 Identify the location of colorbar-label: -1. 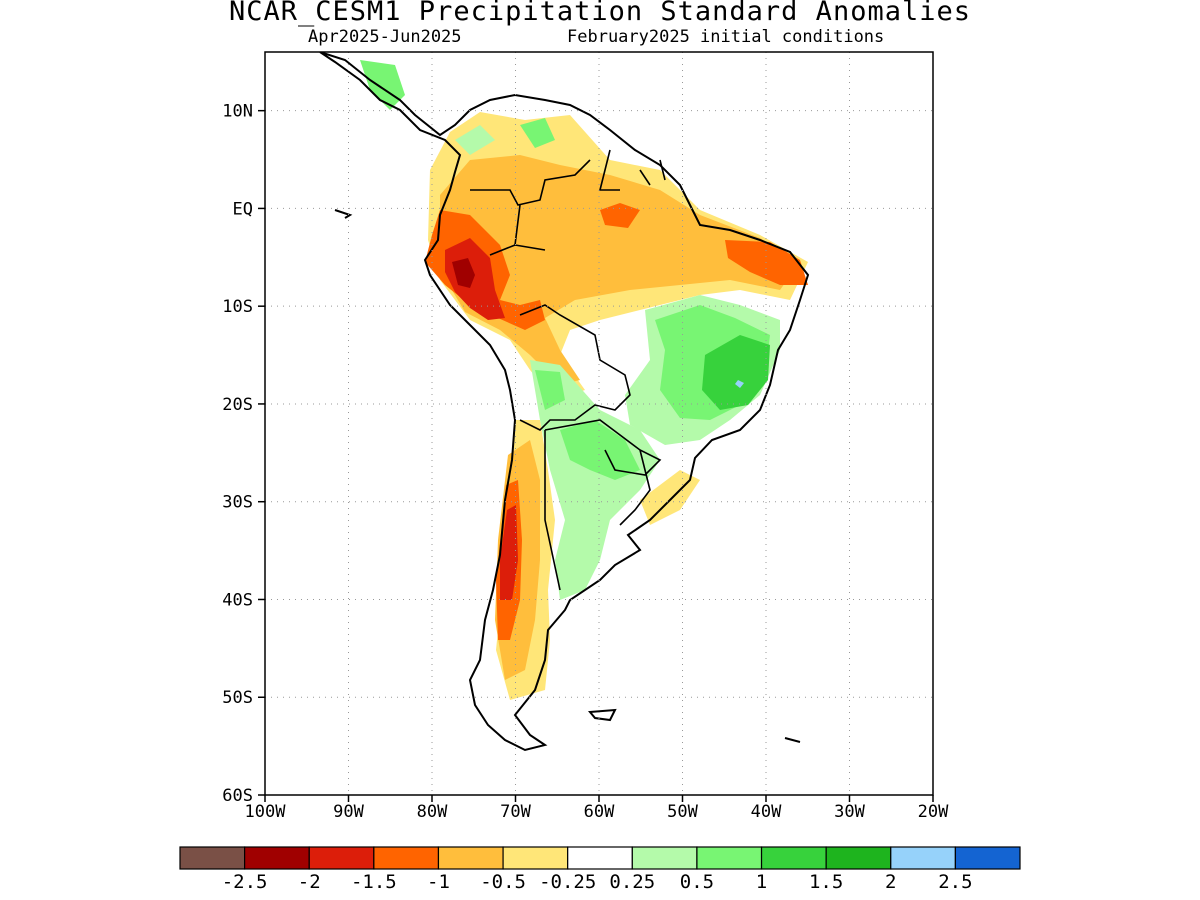
(438, 882).